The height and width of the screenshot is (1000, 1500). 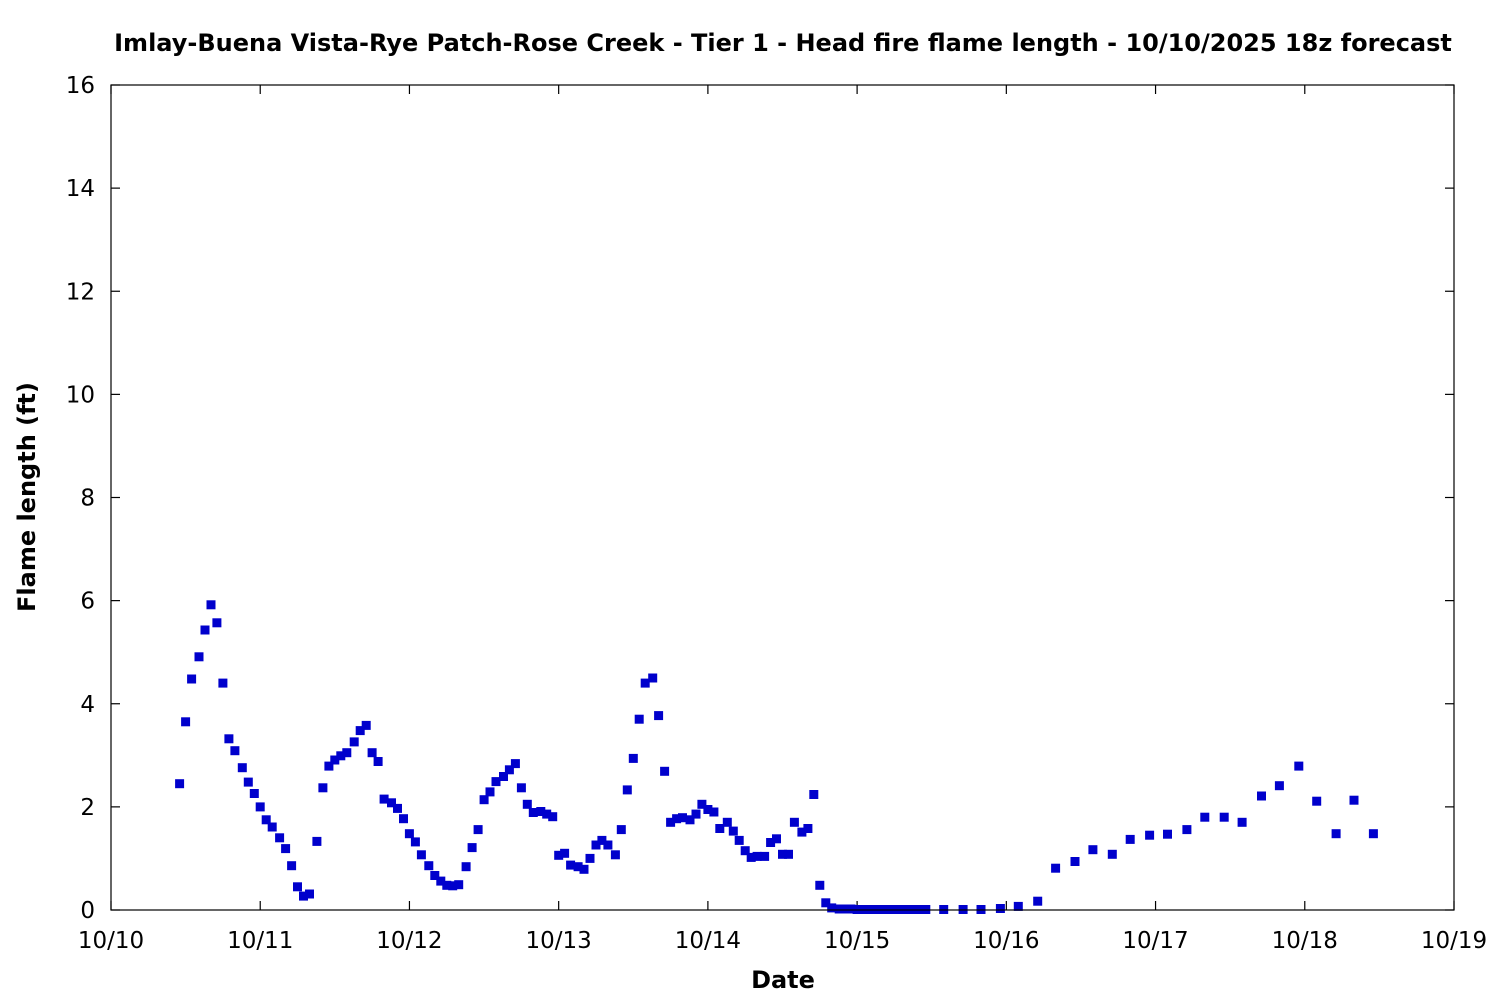 What do you see at coordinates (1305, 941) in the screenshot?
I see `x-tick-label: 10/18` at bounding box center [1305, 941].